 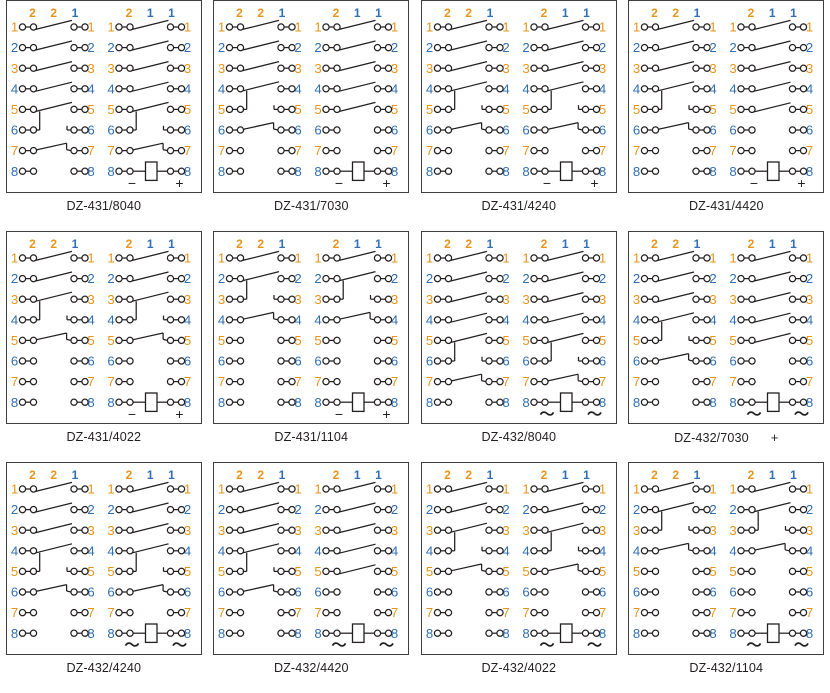 I want to click on panel-caption-text: DZ-432/4420, so click(x=311, y=668).